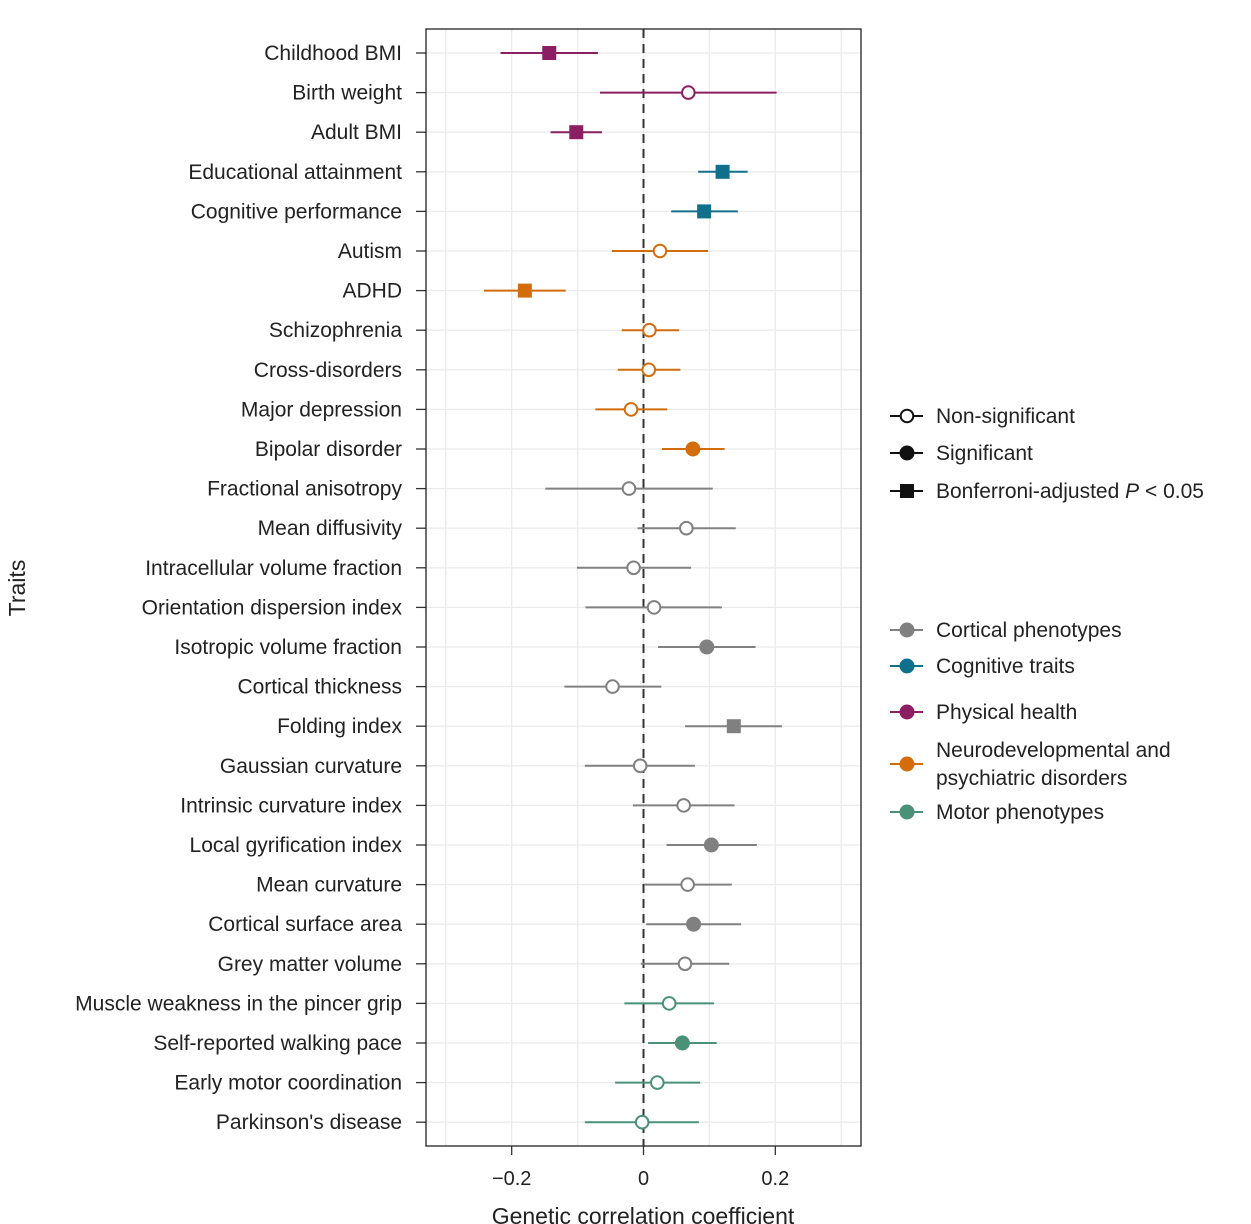 This screenshot has height=1224, width=1251. Describe the element at coordinates (1020, 812) in the screenshot. I see `legend-label: Motor phenotypes` at that location.